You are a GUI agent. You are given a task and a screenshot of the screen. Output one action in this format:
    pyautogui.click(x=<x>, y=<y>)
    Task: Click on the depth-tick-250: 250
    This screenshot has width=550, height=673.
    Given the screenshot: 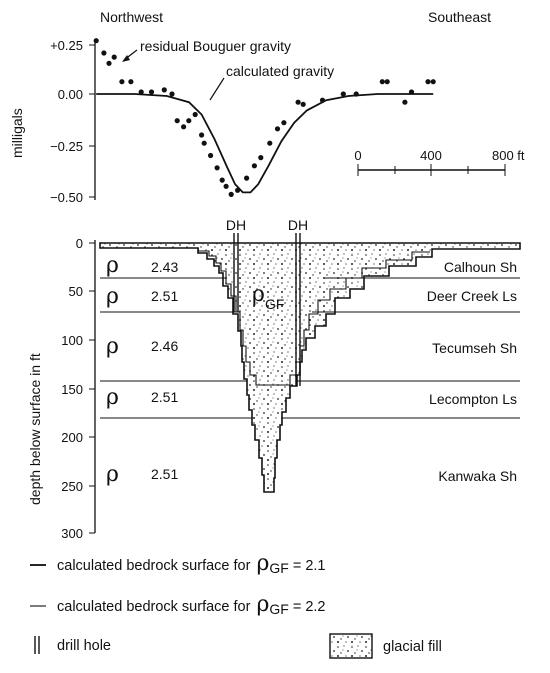 What is the action you would take?
    pyautogui.click(x=72, y=486)
    